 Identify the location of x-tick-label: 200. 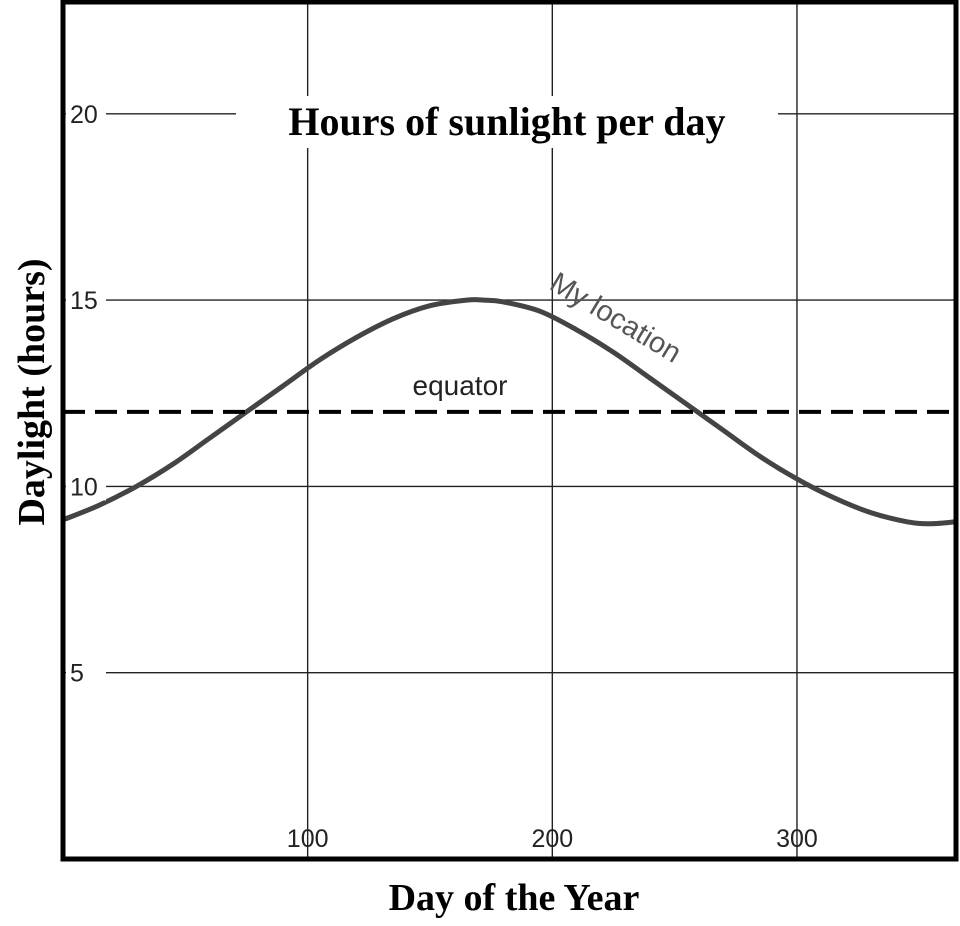
(552, 839).